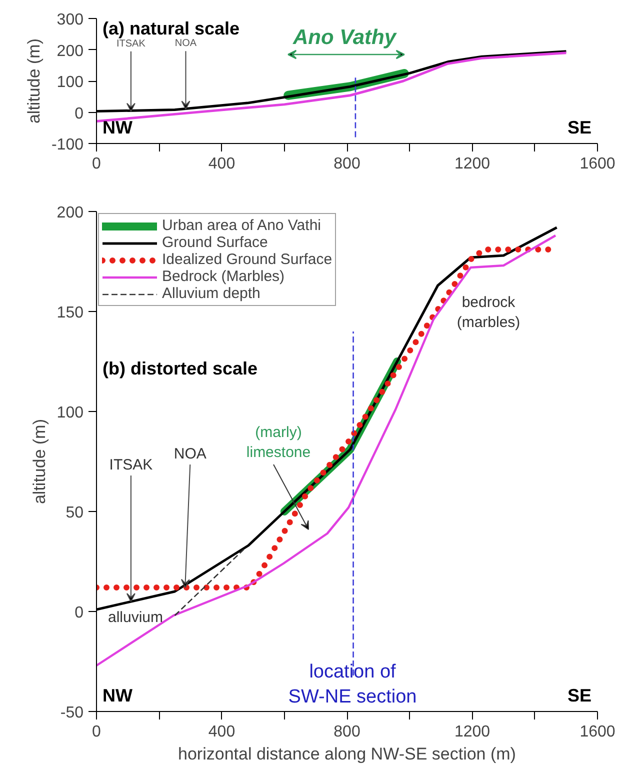 The width and height of the screenshot is (622, 780). What do you see at coordinates (211, 293) in the screenshot?
I see `legend-label: Alluvium depth` at bounding box center [211, 293].